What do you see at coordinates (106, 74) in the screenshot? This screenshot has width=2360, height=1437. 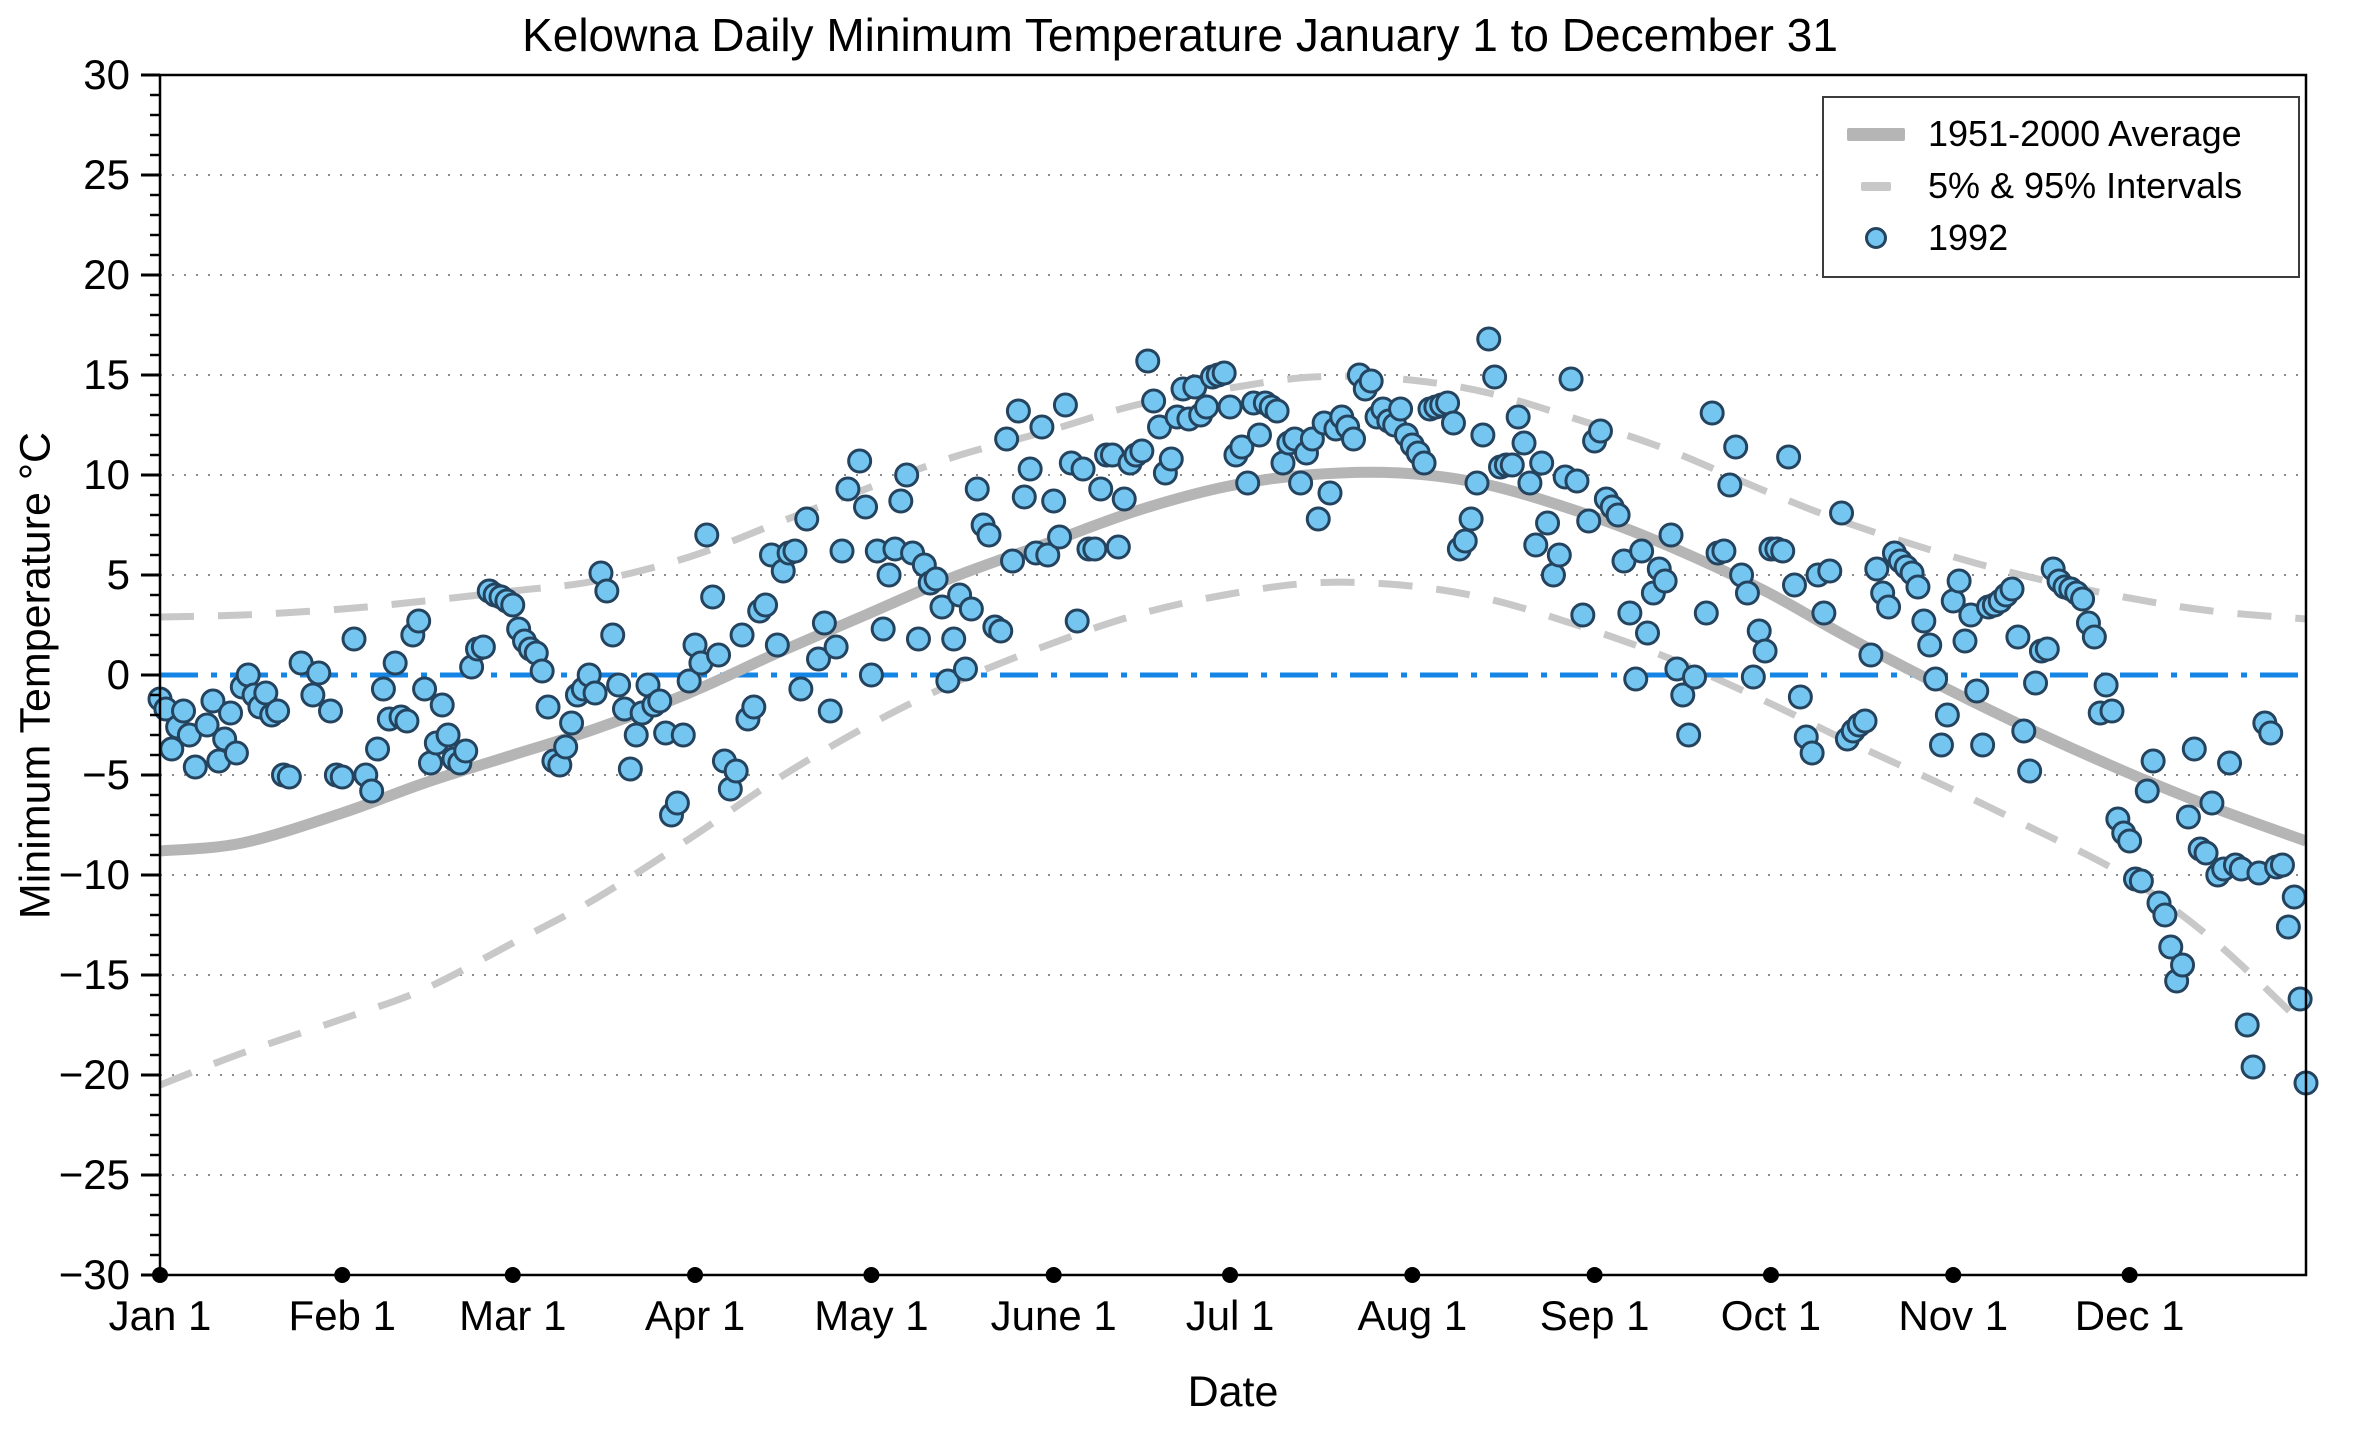 I see `y-tick-label: 30` at bounding box center [106, 74].